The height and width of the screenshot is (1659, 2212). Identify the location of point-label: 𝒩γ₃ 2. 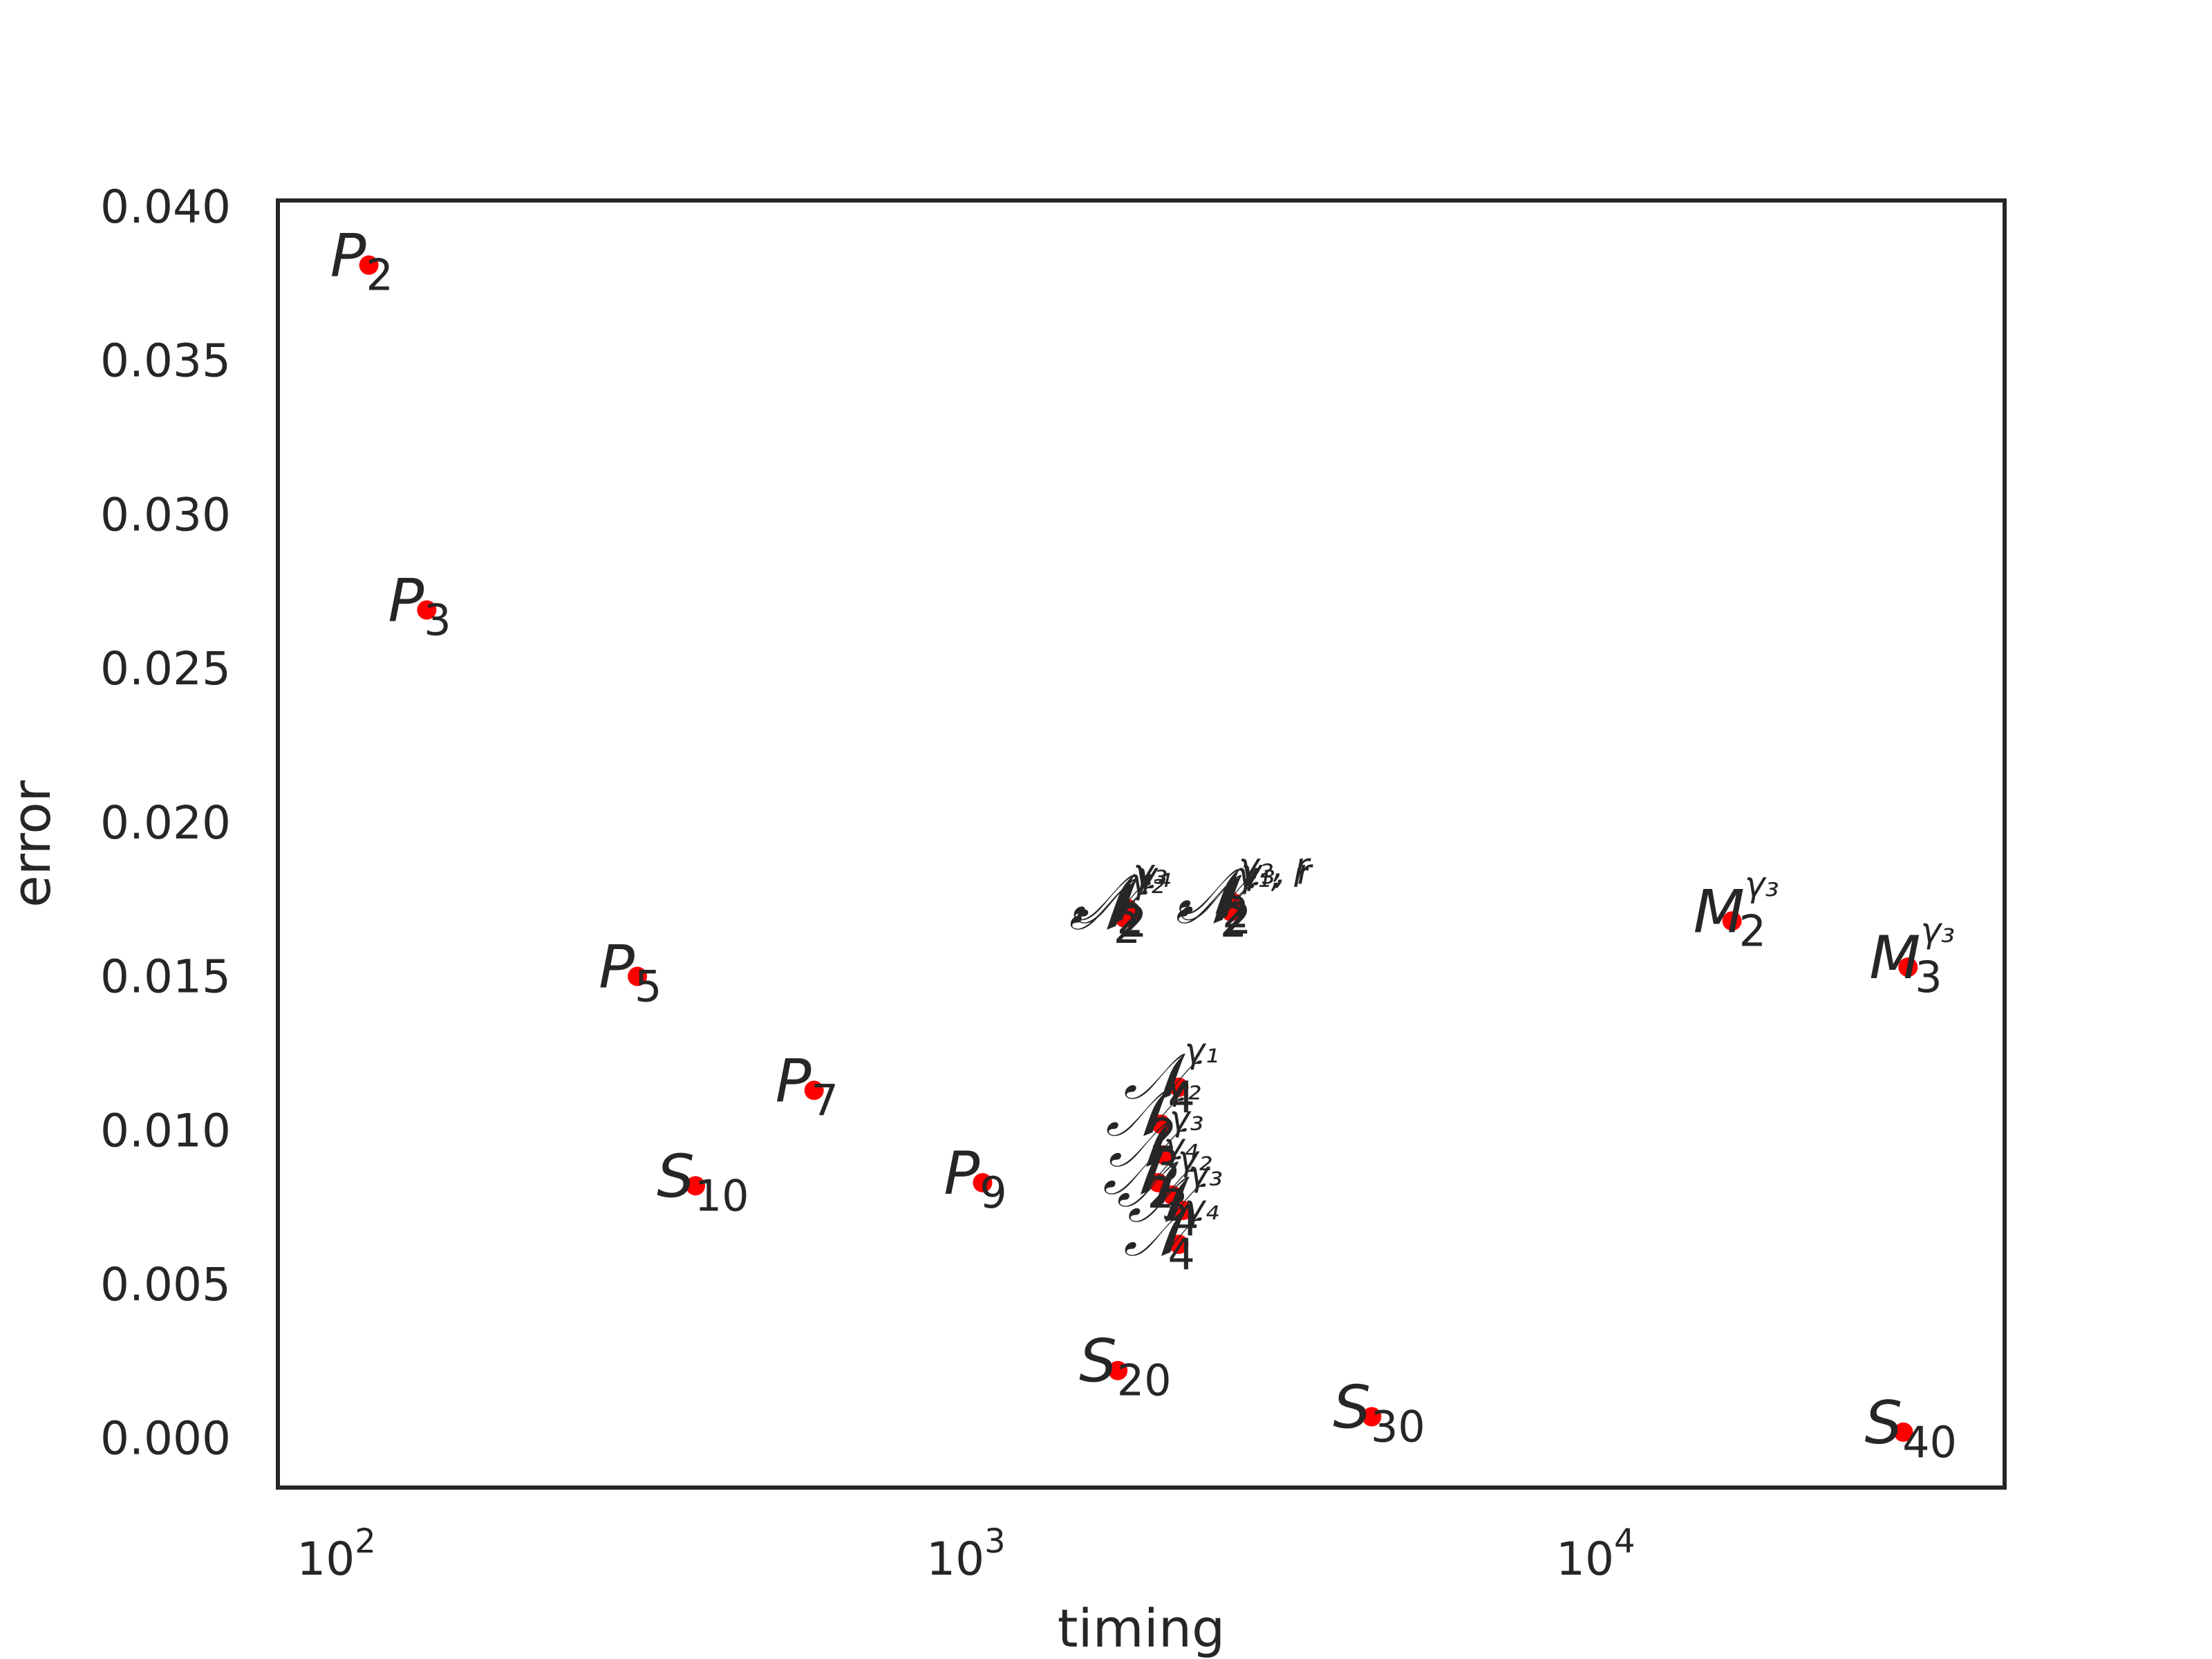
(1120, 898).